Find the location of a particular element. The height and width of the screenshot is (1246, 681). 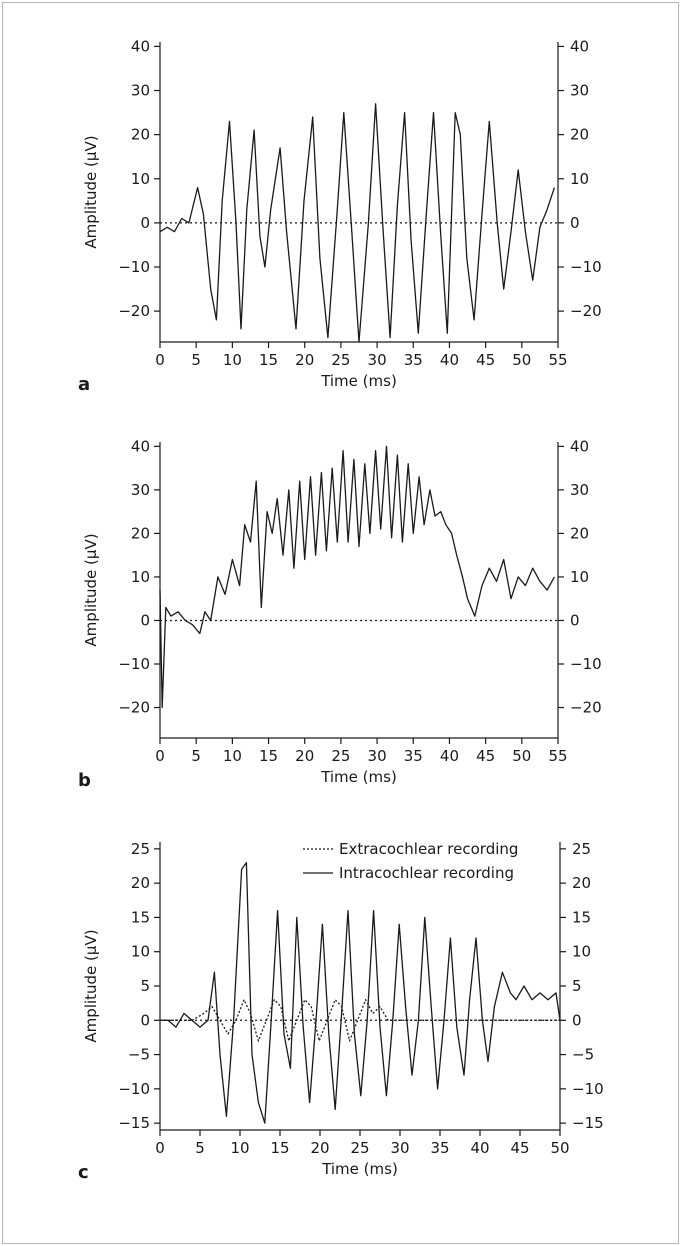

y-tick-label-right: 15 is located at coordinates (581, 917).